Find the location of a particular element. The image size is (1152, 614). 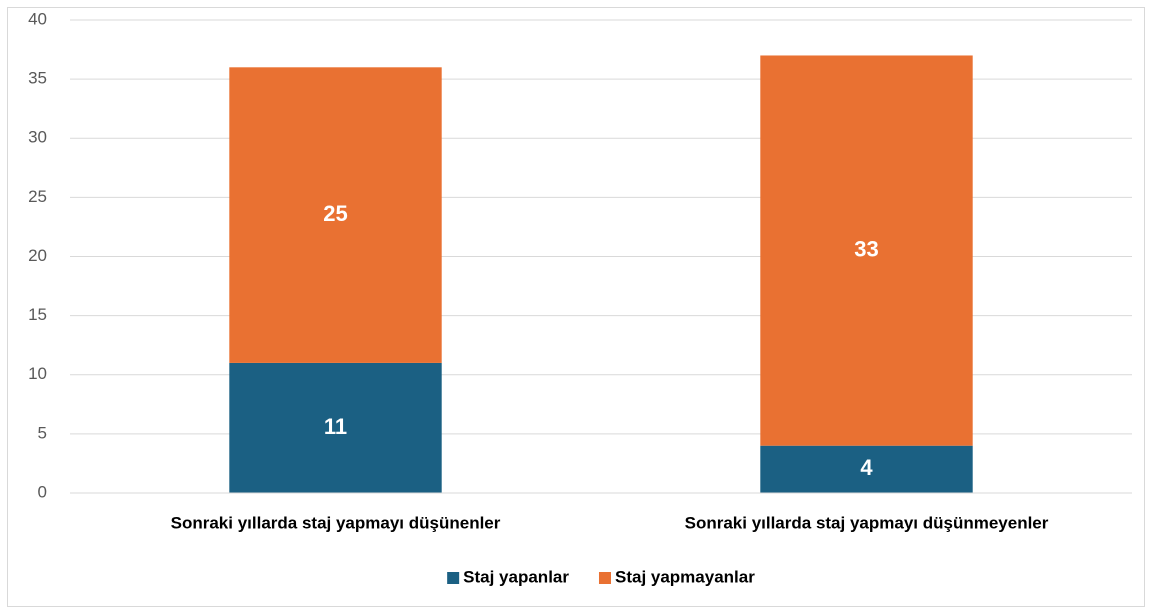

data-label: 33 is located at coordinates (866, 248).